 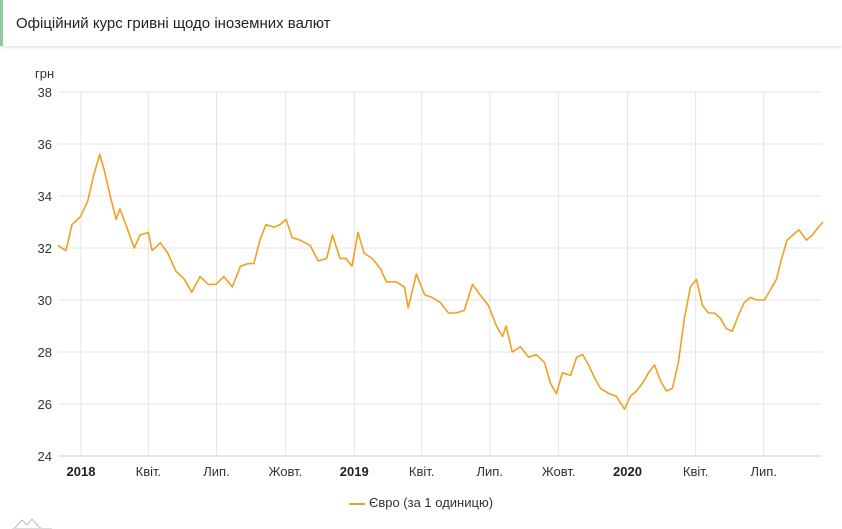 What do you see at coordinates (45, 456) in the screenshot?
I see `y-tick-label: 24` at bounding box center [45, 456].